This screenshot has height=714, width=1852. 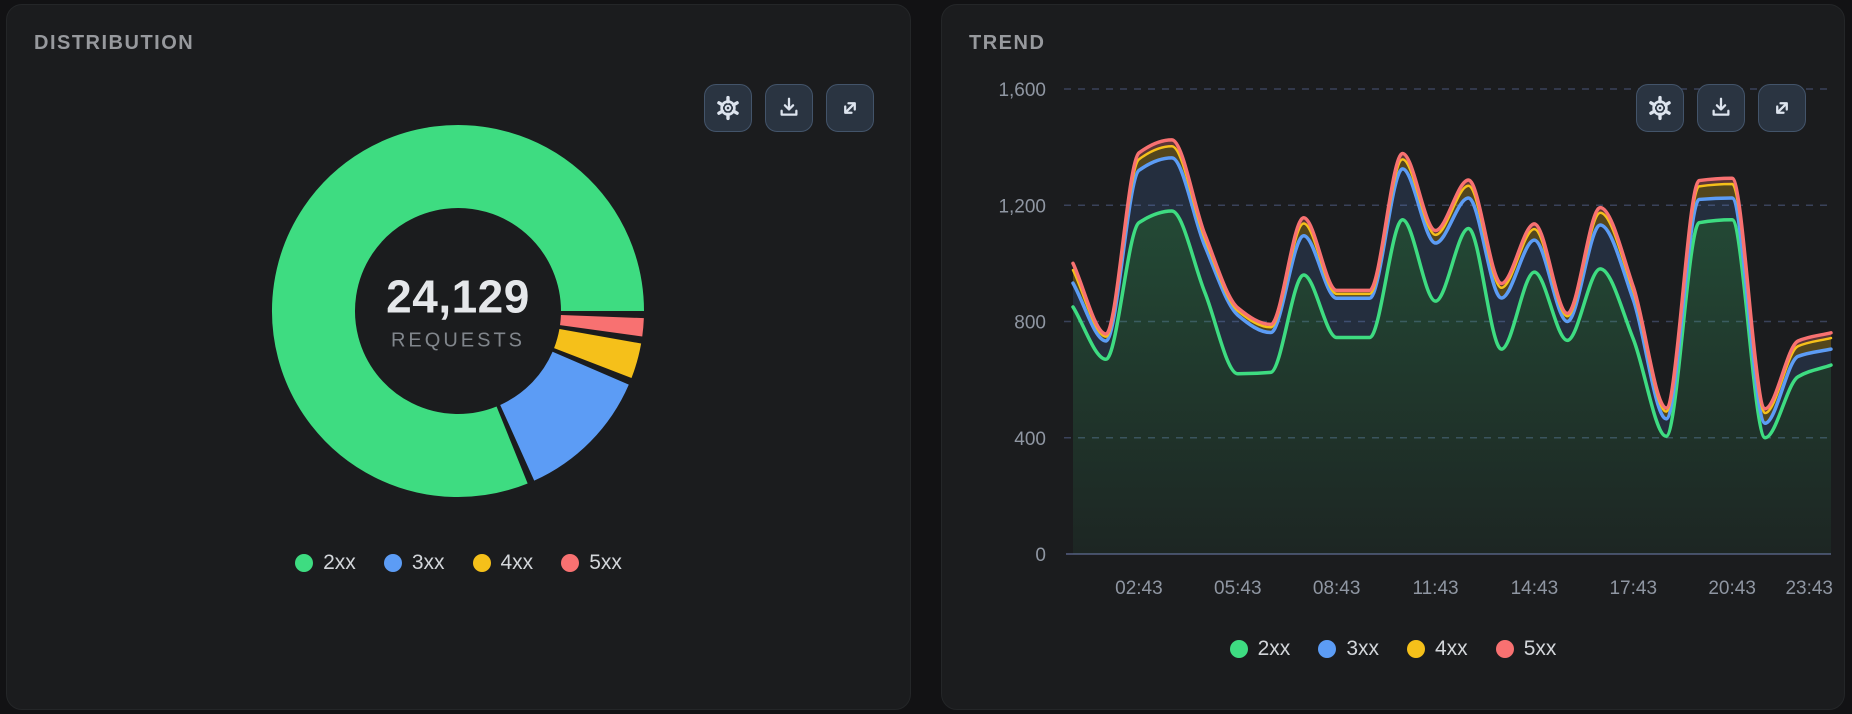 What do you see at coordinates (1007, 43) in the screenshot?
I see `trend-panel-title: TREND` at bounding box center [1007, 43].